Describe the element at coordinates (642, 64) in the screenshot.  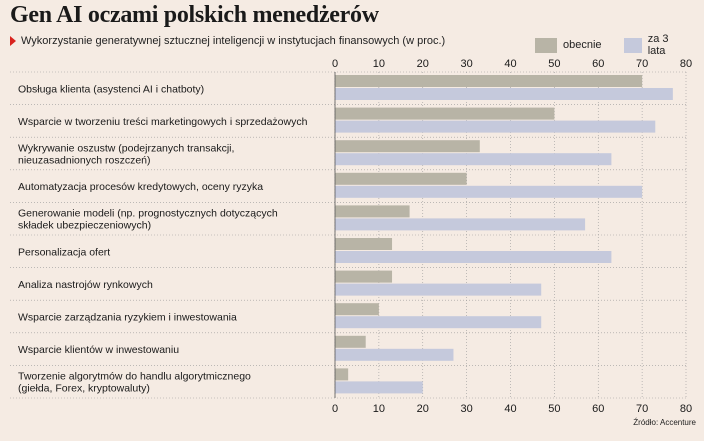
I see `tick-label-top-70: 70` at that location.